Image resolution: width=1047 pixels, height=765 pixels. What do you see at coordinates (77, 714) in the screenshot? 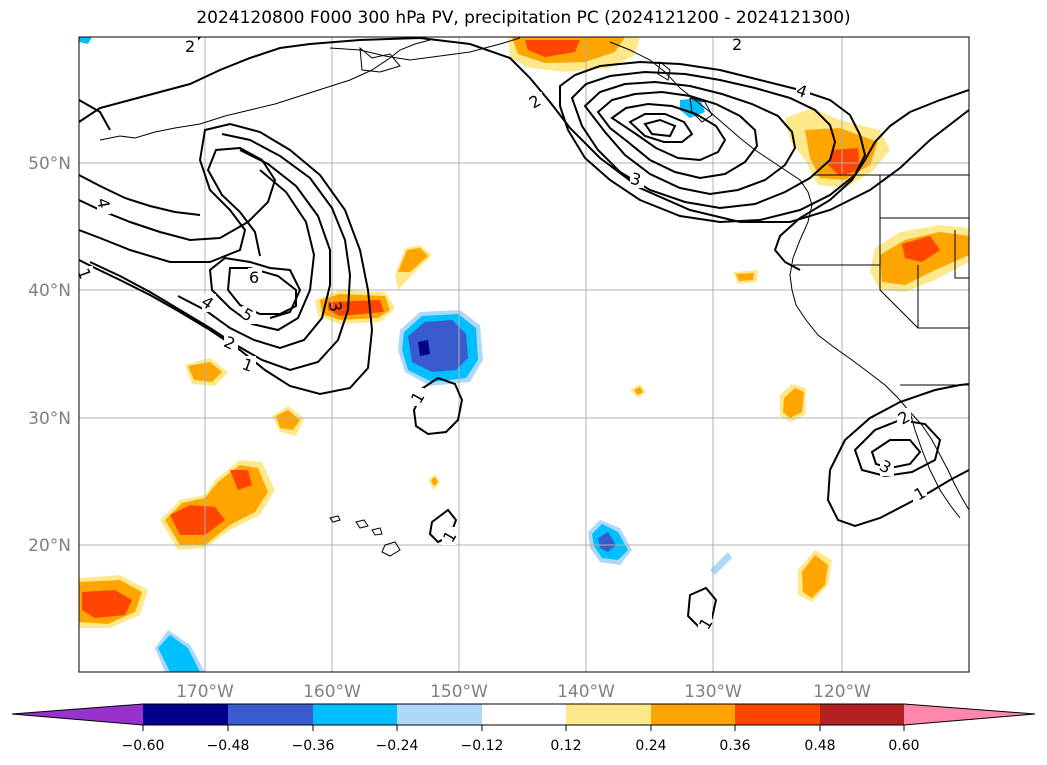
I see `colorbar-extend-min` at bounding box center [77, 714].